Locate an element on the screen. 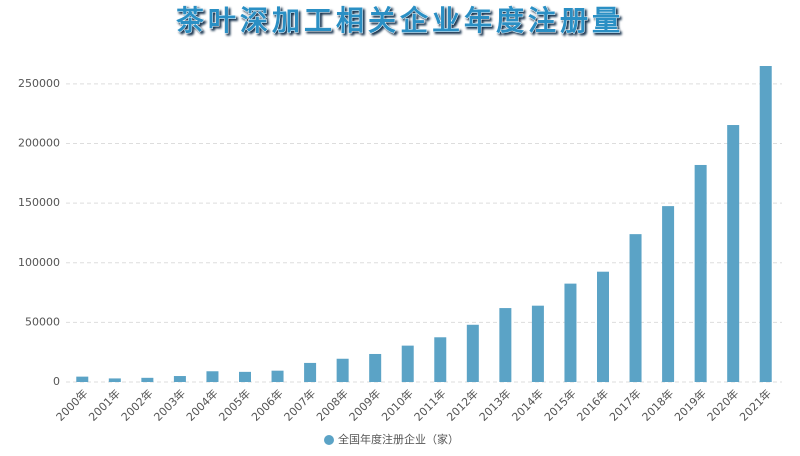  y-tick-label: 150000 is located at coordinates (39, 202).